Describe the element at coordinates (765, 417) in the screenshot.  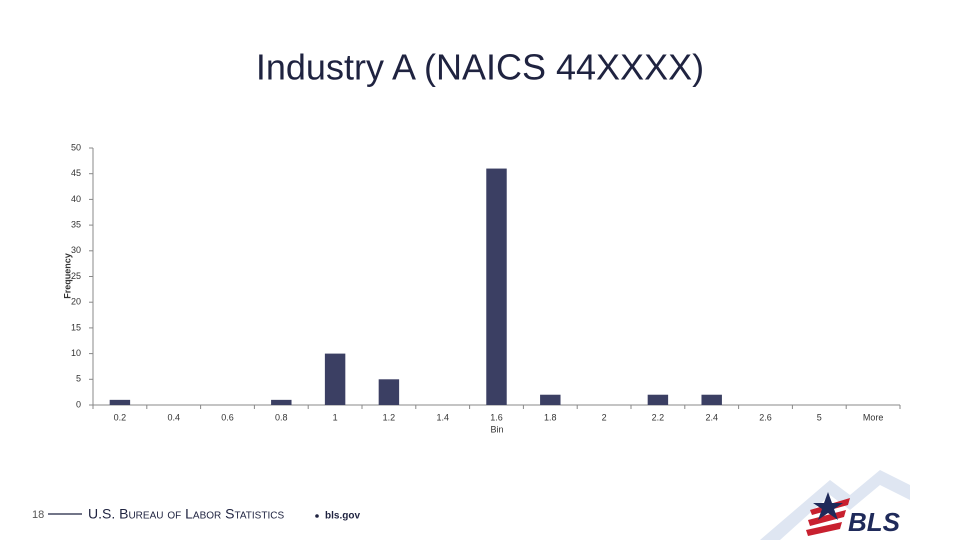
I see `x-tick-label: 2.6` at that location.